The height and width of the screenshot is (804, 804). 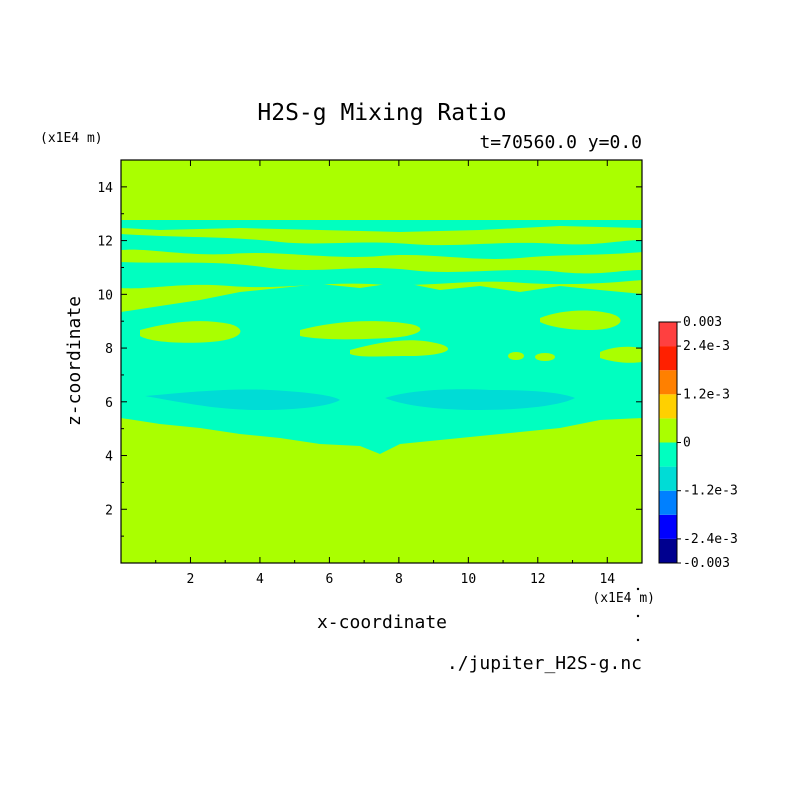 What do you see at coordinates (710, 491) in the screenshot?
I see `colorbar-tick-label: -1.2e-3` at bounding box center [710, 491].